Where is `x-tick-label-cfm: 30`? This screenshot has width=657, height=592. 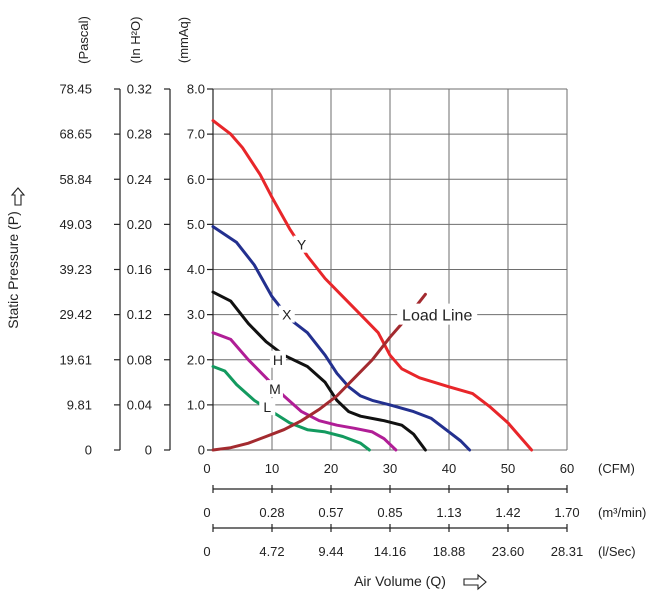
x-tick-label-cfm: 30 is located at coordinates (390, 468).